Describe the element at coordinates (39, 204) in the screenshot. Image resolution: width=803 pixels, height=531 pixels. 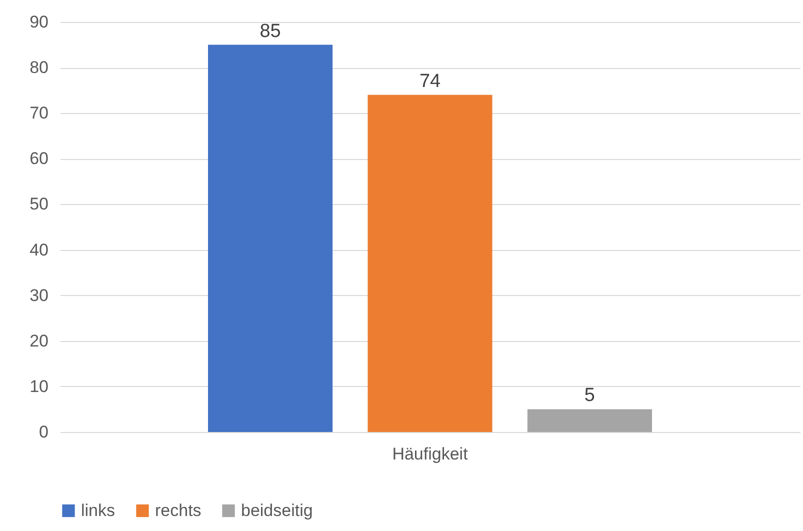
I see `y-tick-label: 50` at that location.